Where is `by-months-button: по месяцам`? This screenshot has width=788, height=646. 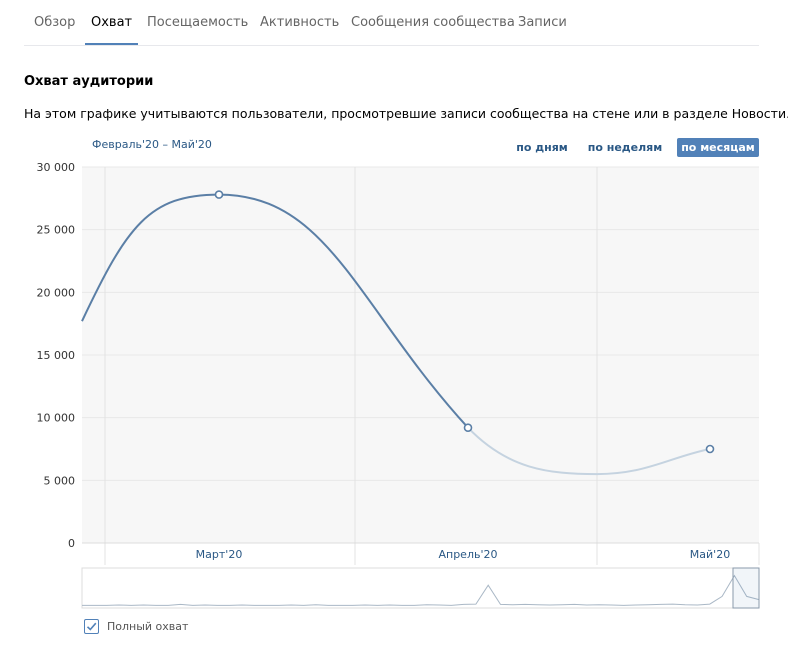
by-months-button: по месяцам is located at coordinates (718, 147).